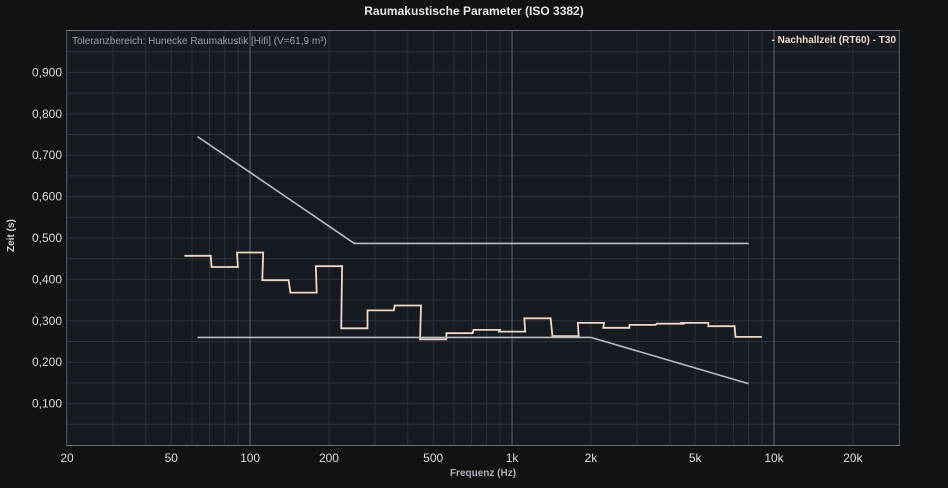 The width and height of the screenshot is (948, 488). What do you see at coordinates (592, 458) in the screenshot?
I see `x-tick-label: 2k` at bounding box center [592, 458].